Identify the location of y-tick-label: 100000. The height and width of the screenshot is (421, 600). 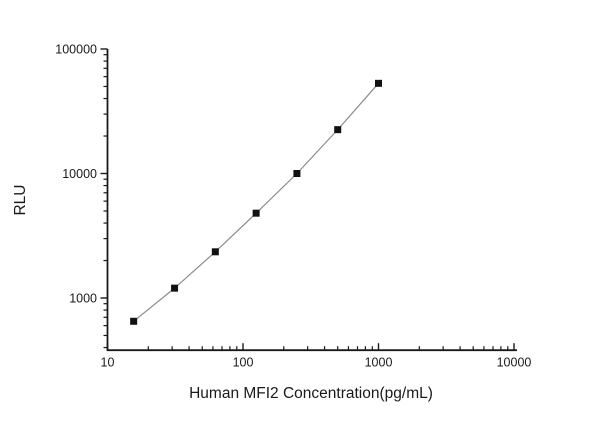
(76, 49).